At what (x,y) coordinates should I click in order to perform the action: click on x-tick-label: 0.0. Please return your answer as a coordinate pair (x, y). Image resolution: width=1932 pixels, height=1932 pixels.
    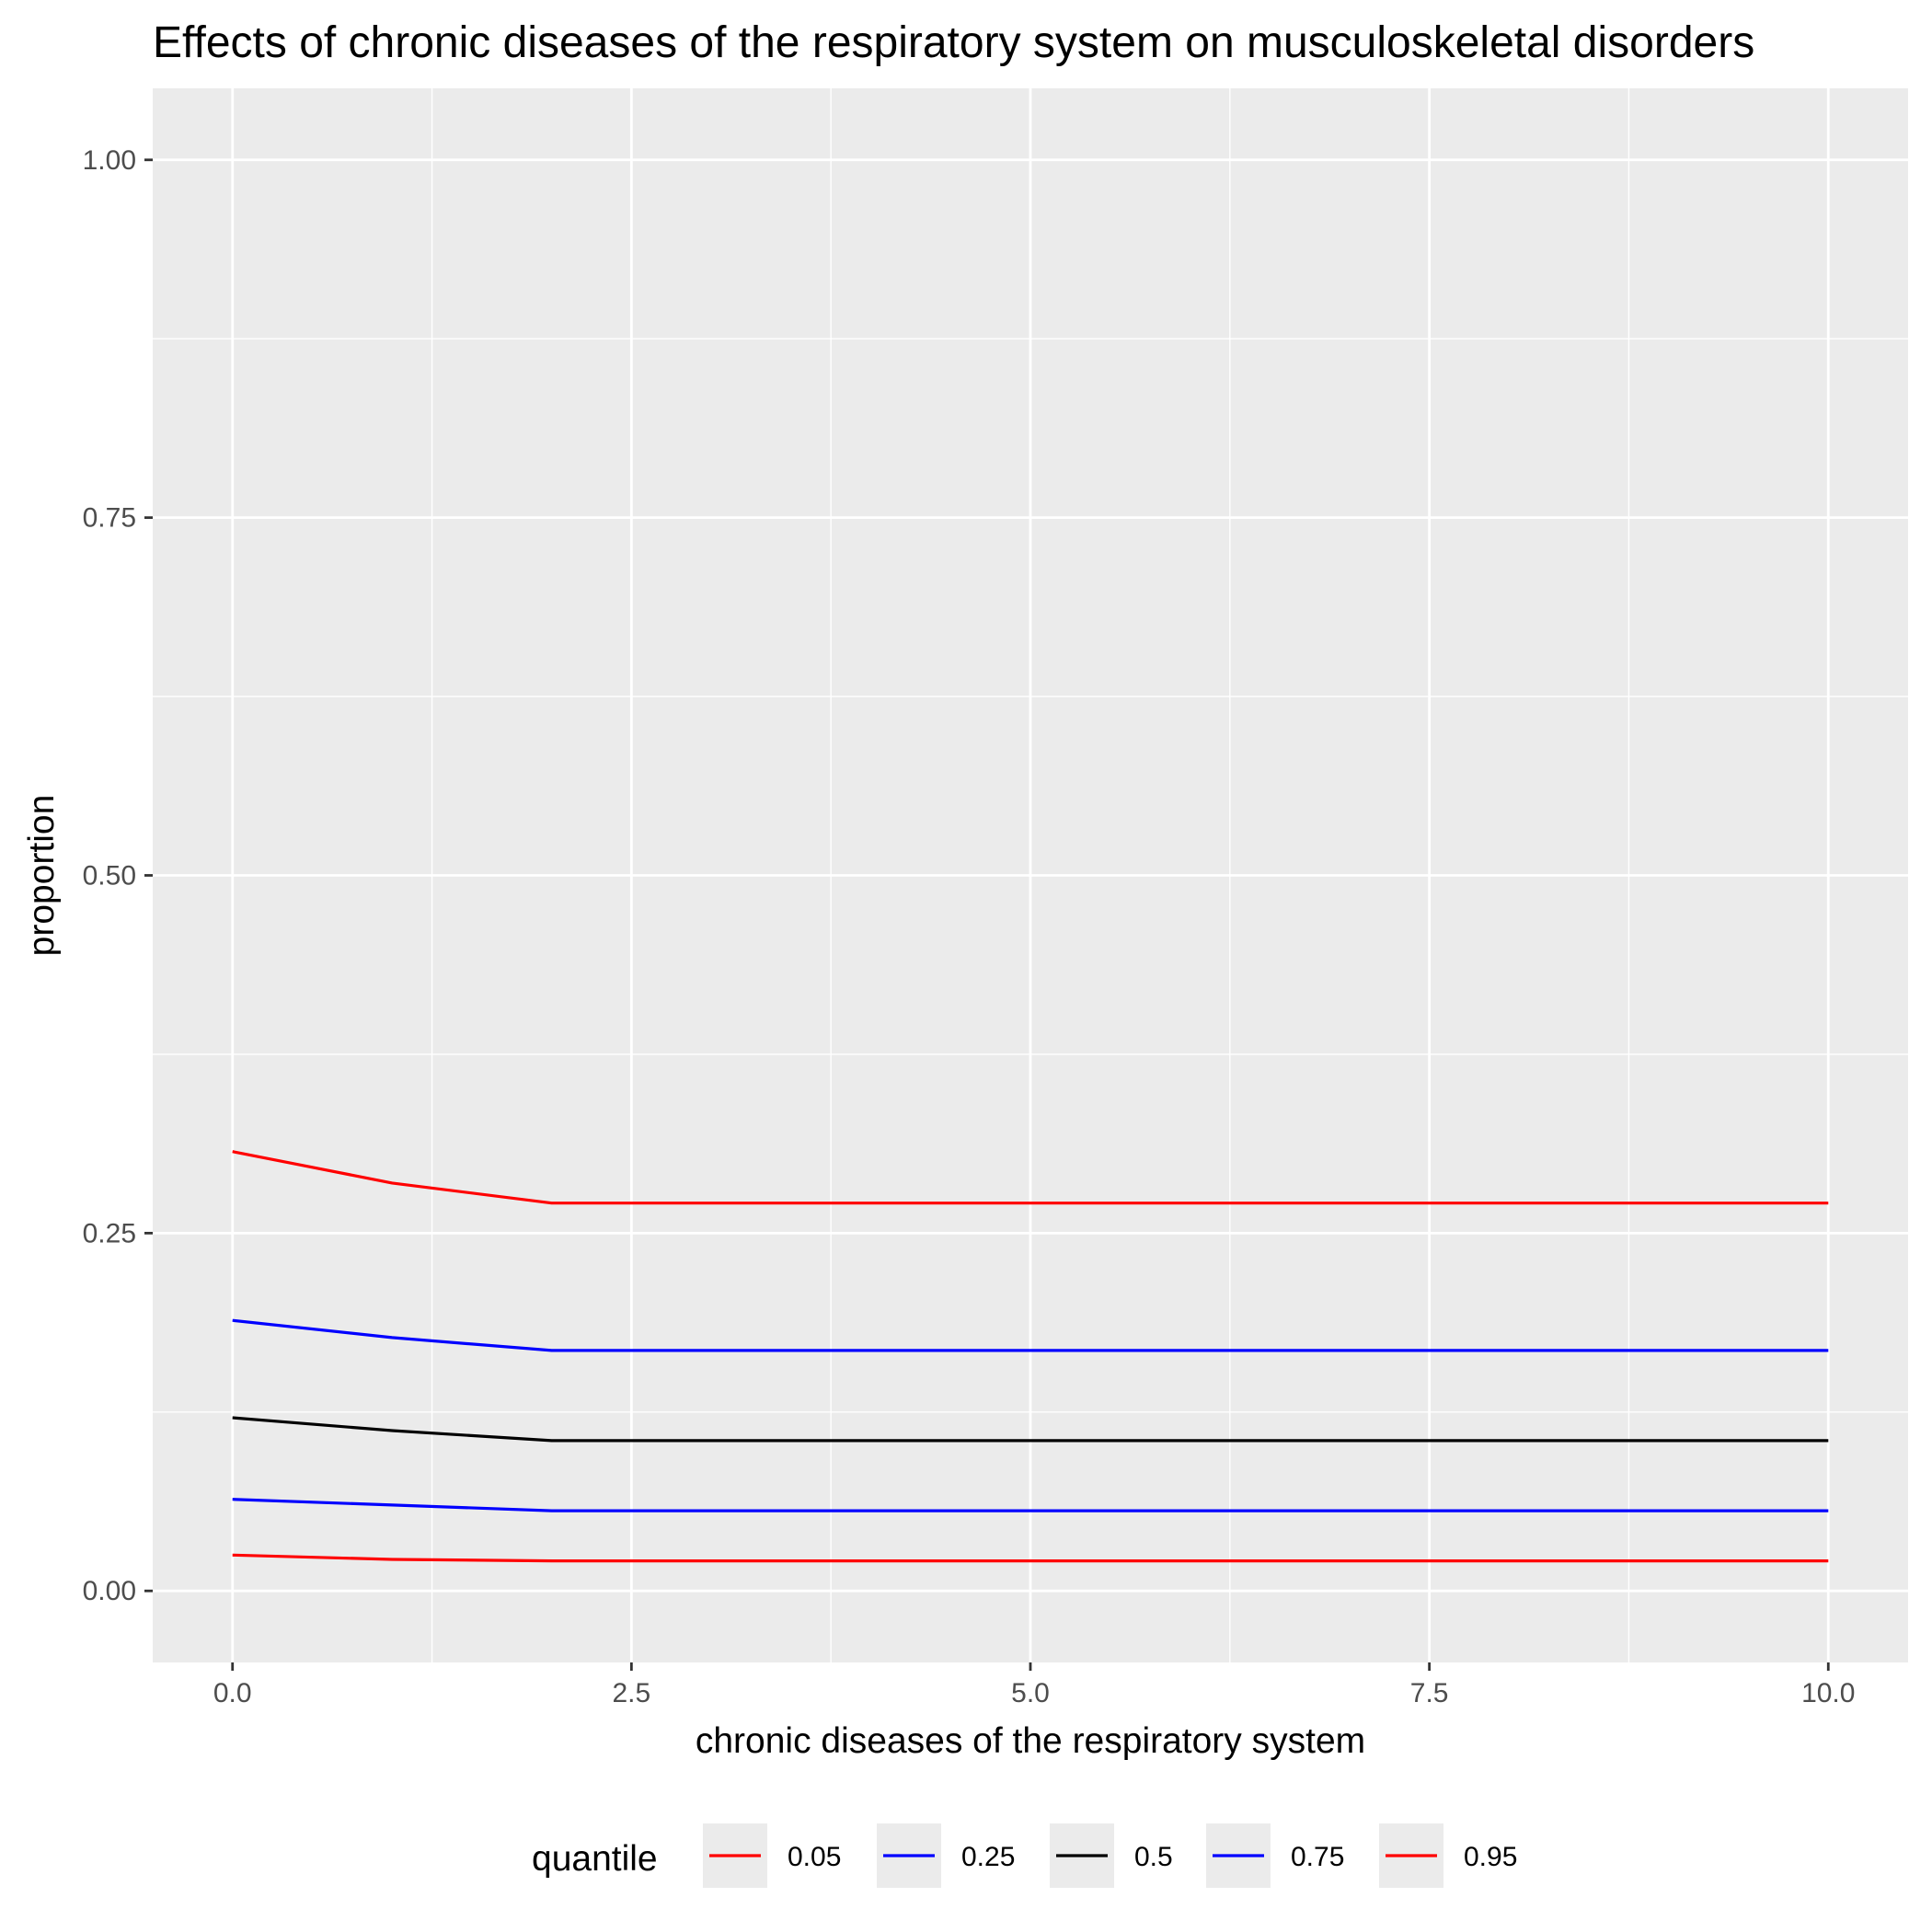
    Looking at the image, I should click on (232, 1693).